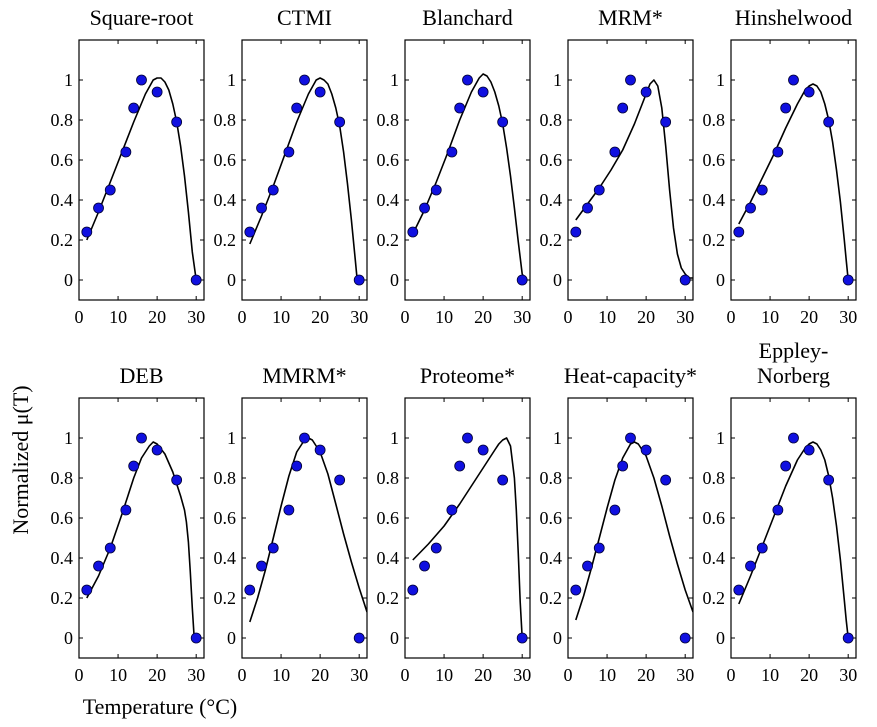  I want to click on panel-6: DEB 0 10 20 30 0 0.2 0.4 0.6 0.8 1, so click(128, 524).